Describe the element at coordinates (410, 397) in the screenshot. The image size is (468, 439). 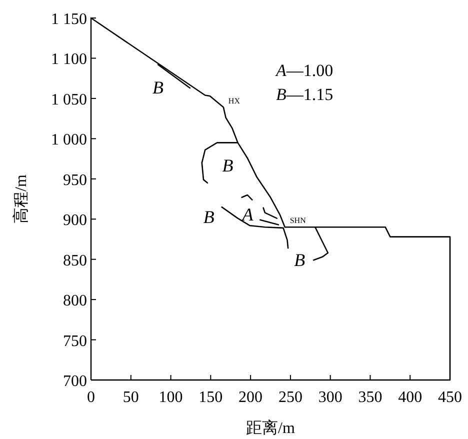
I see `x-tick-label: 400` at that location.